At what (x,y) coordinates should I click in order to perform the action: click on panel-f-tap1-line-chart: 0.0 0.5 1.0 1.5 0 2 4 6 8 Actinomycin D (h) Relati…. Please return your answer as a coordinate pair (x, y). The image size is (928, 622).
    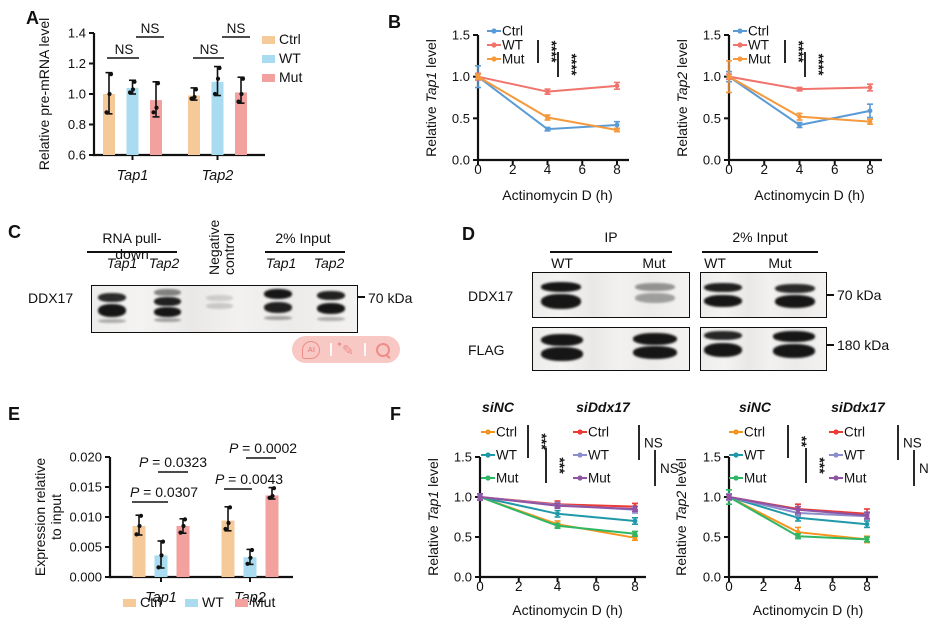
    Looking at the image, I should click on (549, 510).